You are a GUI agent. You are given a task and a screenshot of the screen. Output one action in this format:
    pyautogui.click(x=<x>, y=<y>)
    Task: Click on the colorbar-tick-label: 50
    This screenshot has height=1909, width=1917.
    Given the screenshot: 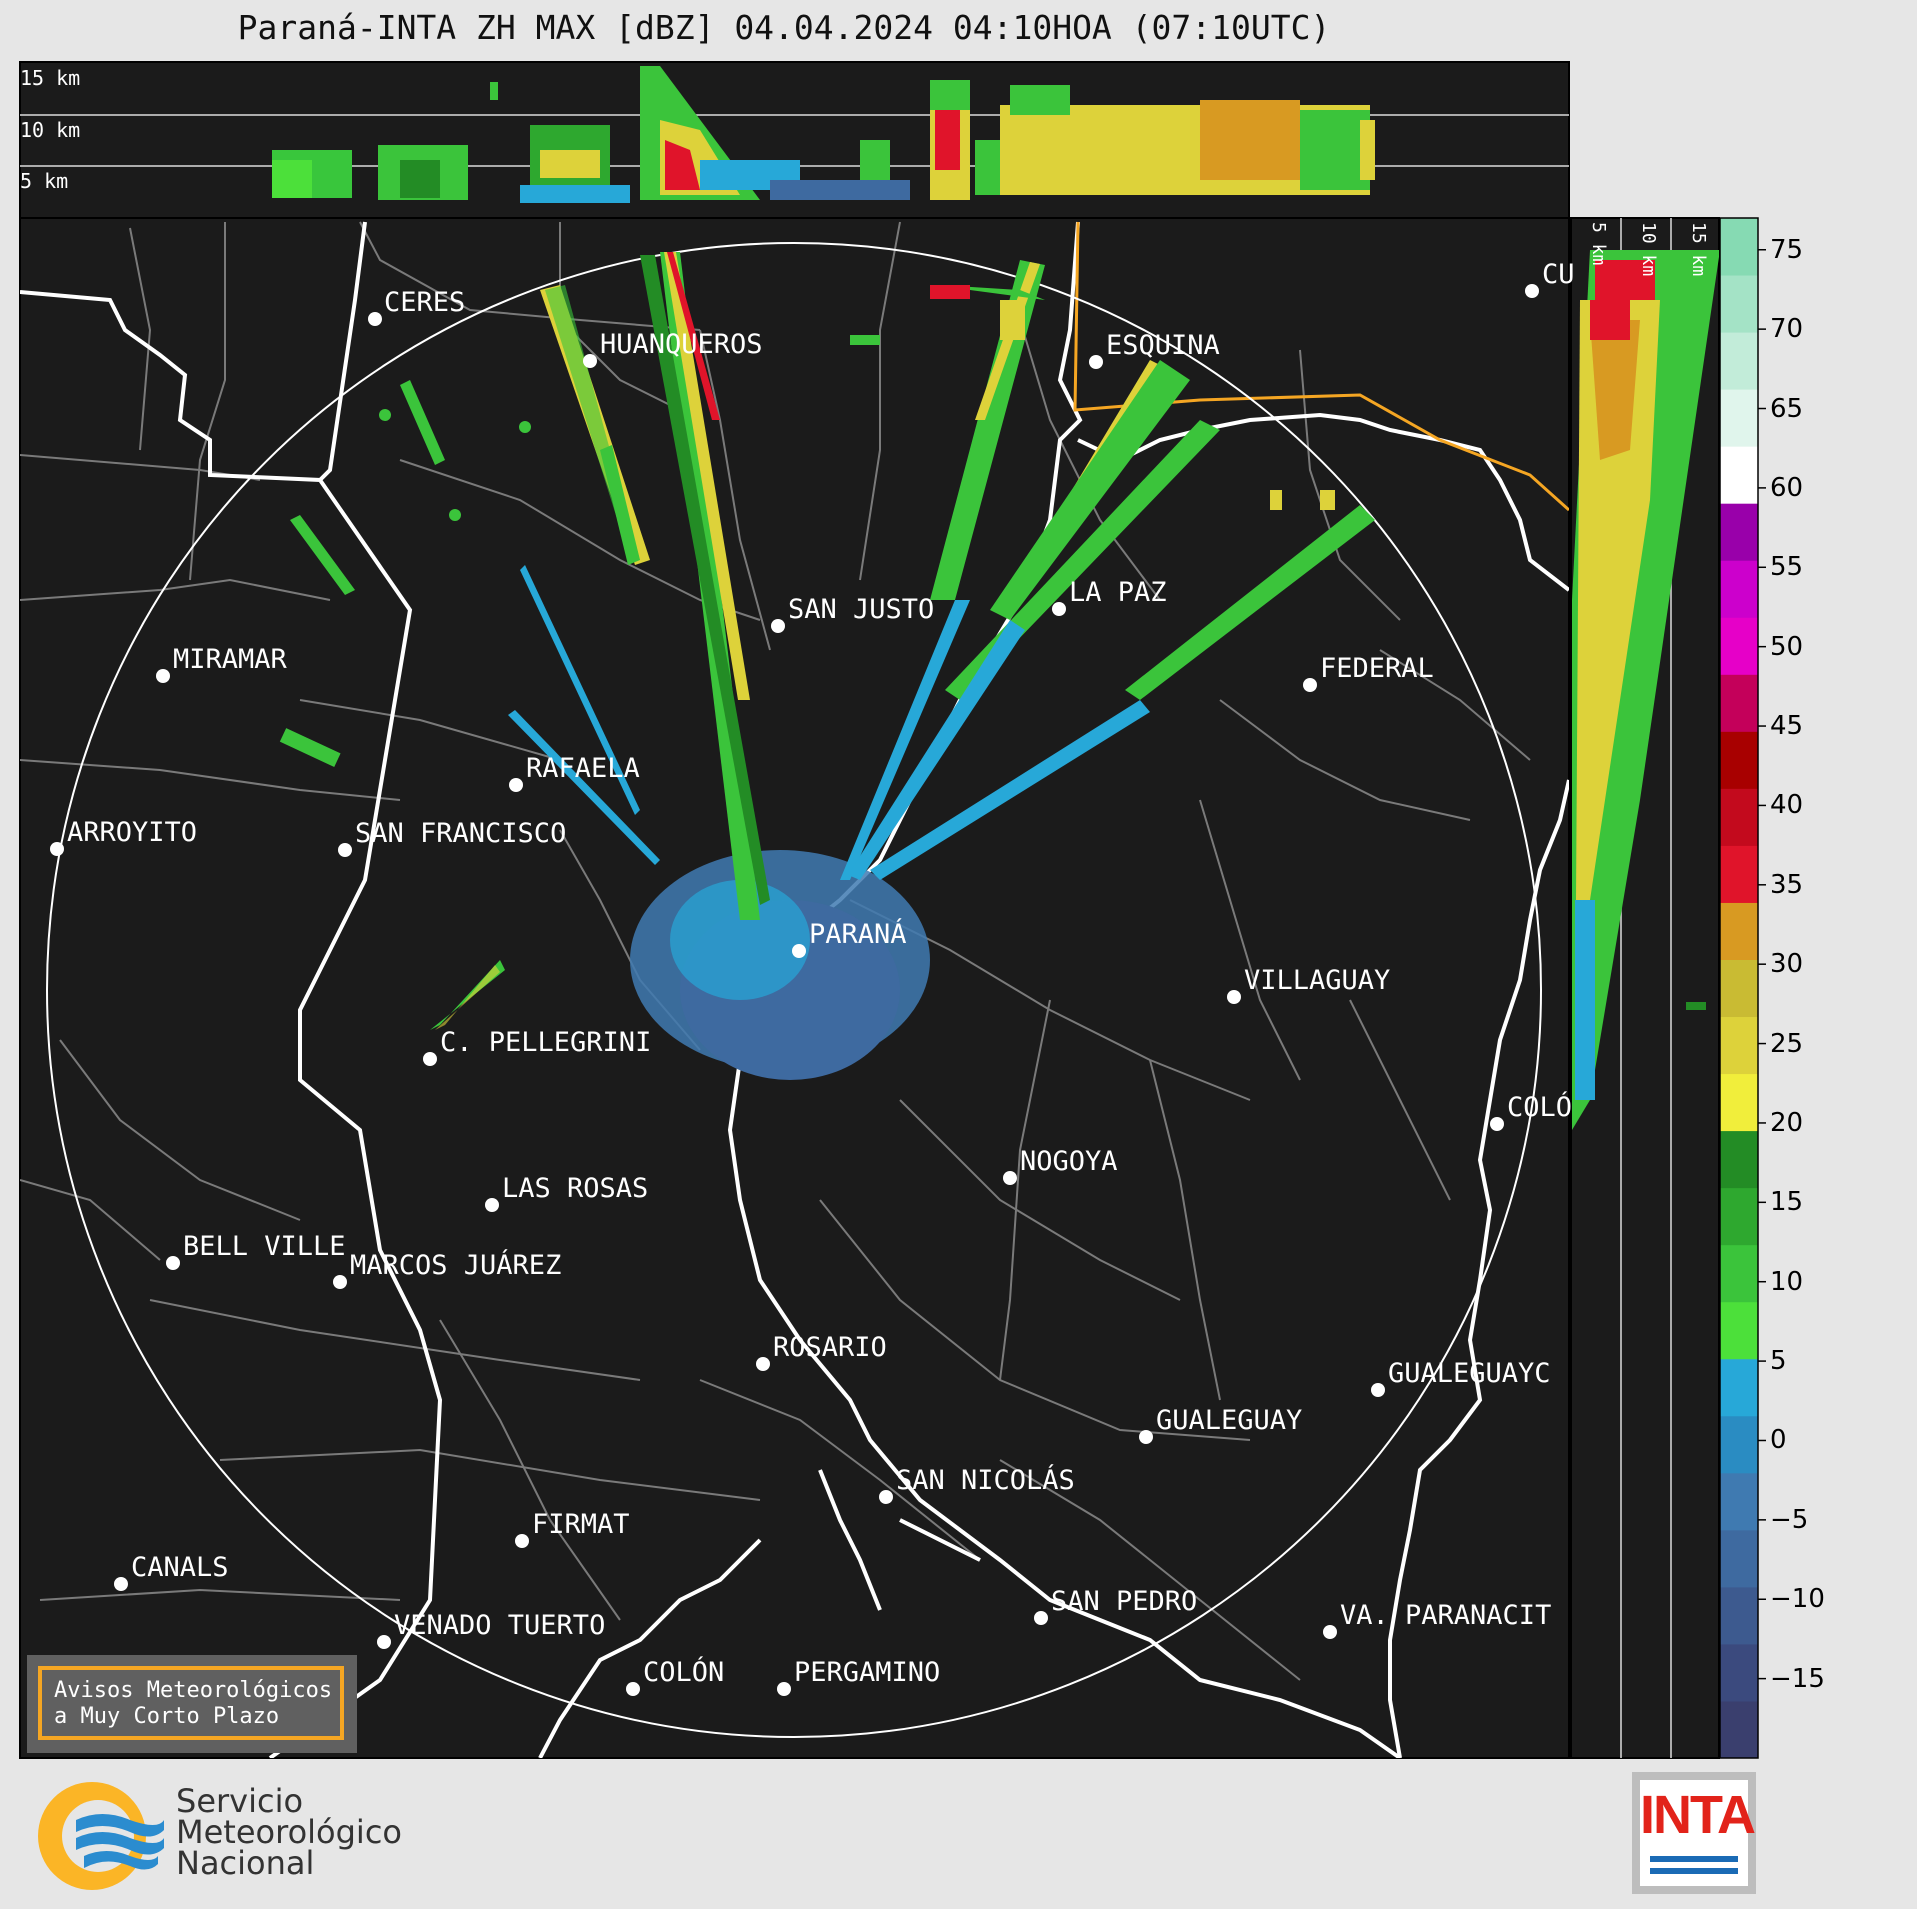 What is the action you would take?
    pyautogui.click(x=1787, y=646)
    